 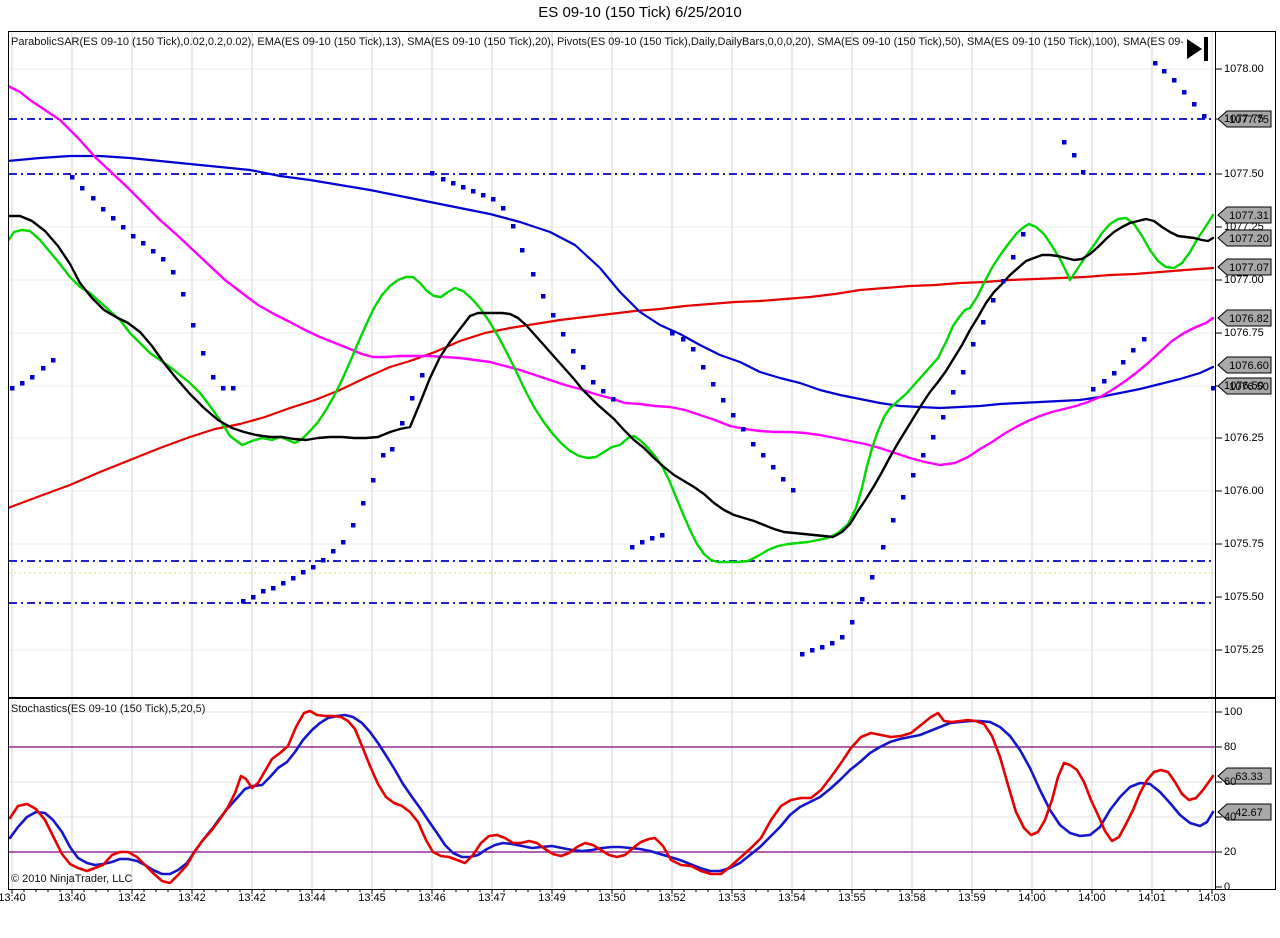 I want to click on axis-tick-label: 1077.75, so click(x=1244, y=119).